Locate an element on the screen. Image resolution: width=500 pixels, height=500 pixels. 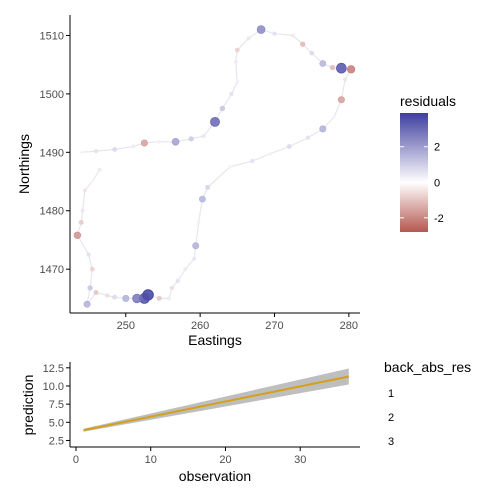
back-abs-res-legend-label: 3 is located at coordinates (391, 442).